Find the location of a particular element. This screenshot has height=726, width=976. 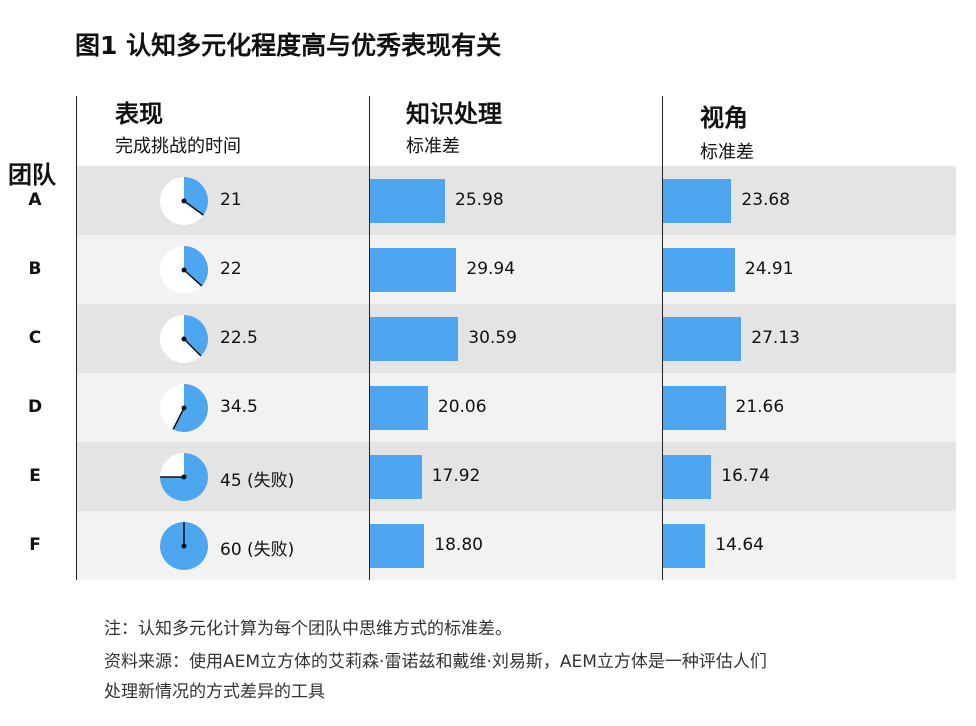

perspective-value: 21.66 is located at coordinates (760, 406).